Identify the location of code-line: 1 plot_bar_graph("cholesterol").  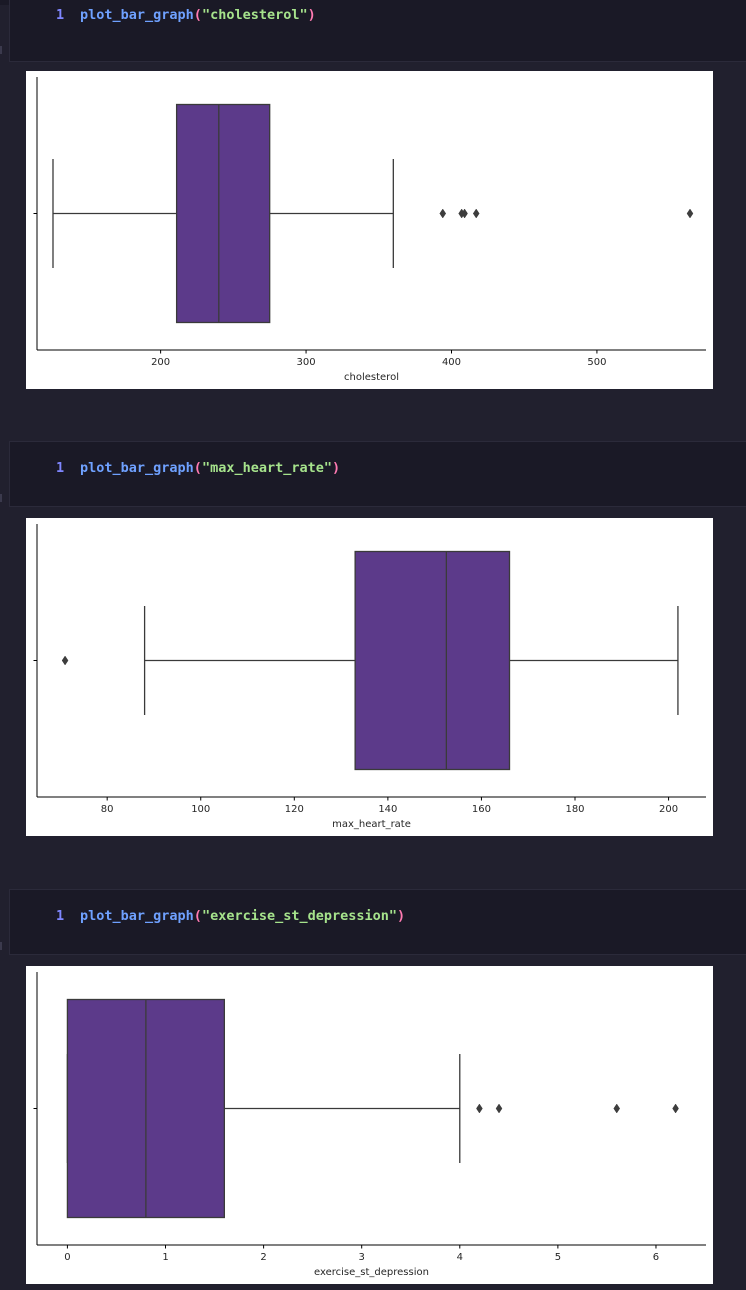
(186, 15).